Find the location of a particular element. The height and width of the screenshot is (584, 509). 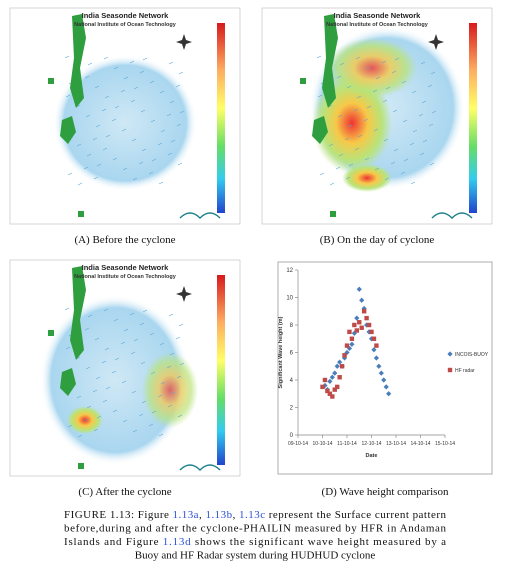

subfigure-caption: (D) Wave height comparison is located at coordinates (385, 492).